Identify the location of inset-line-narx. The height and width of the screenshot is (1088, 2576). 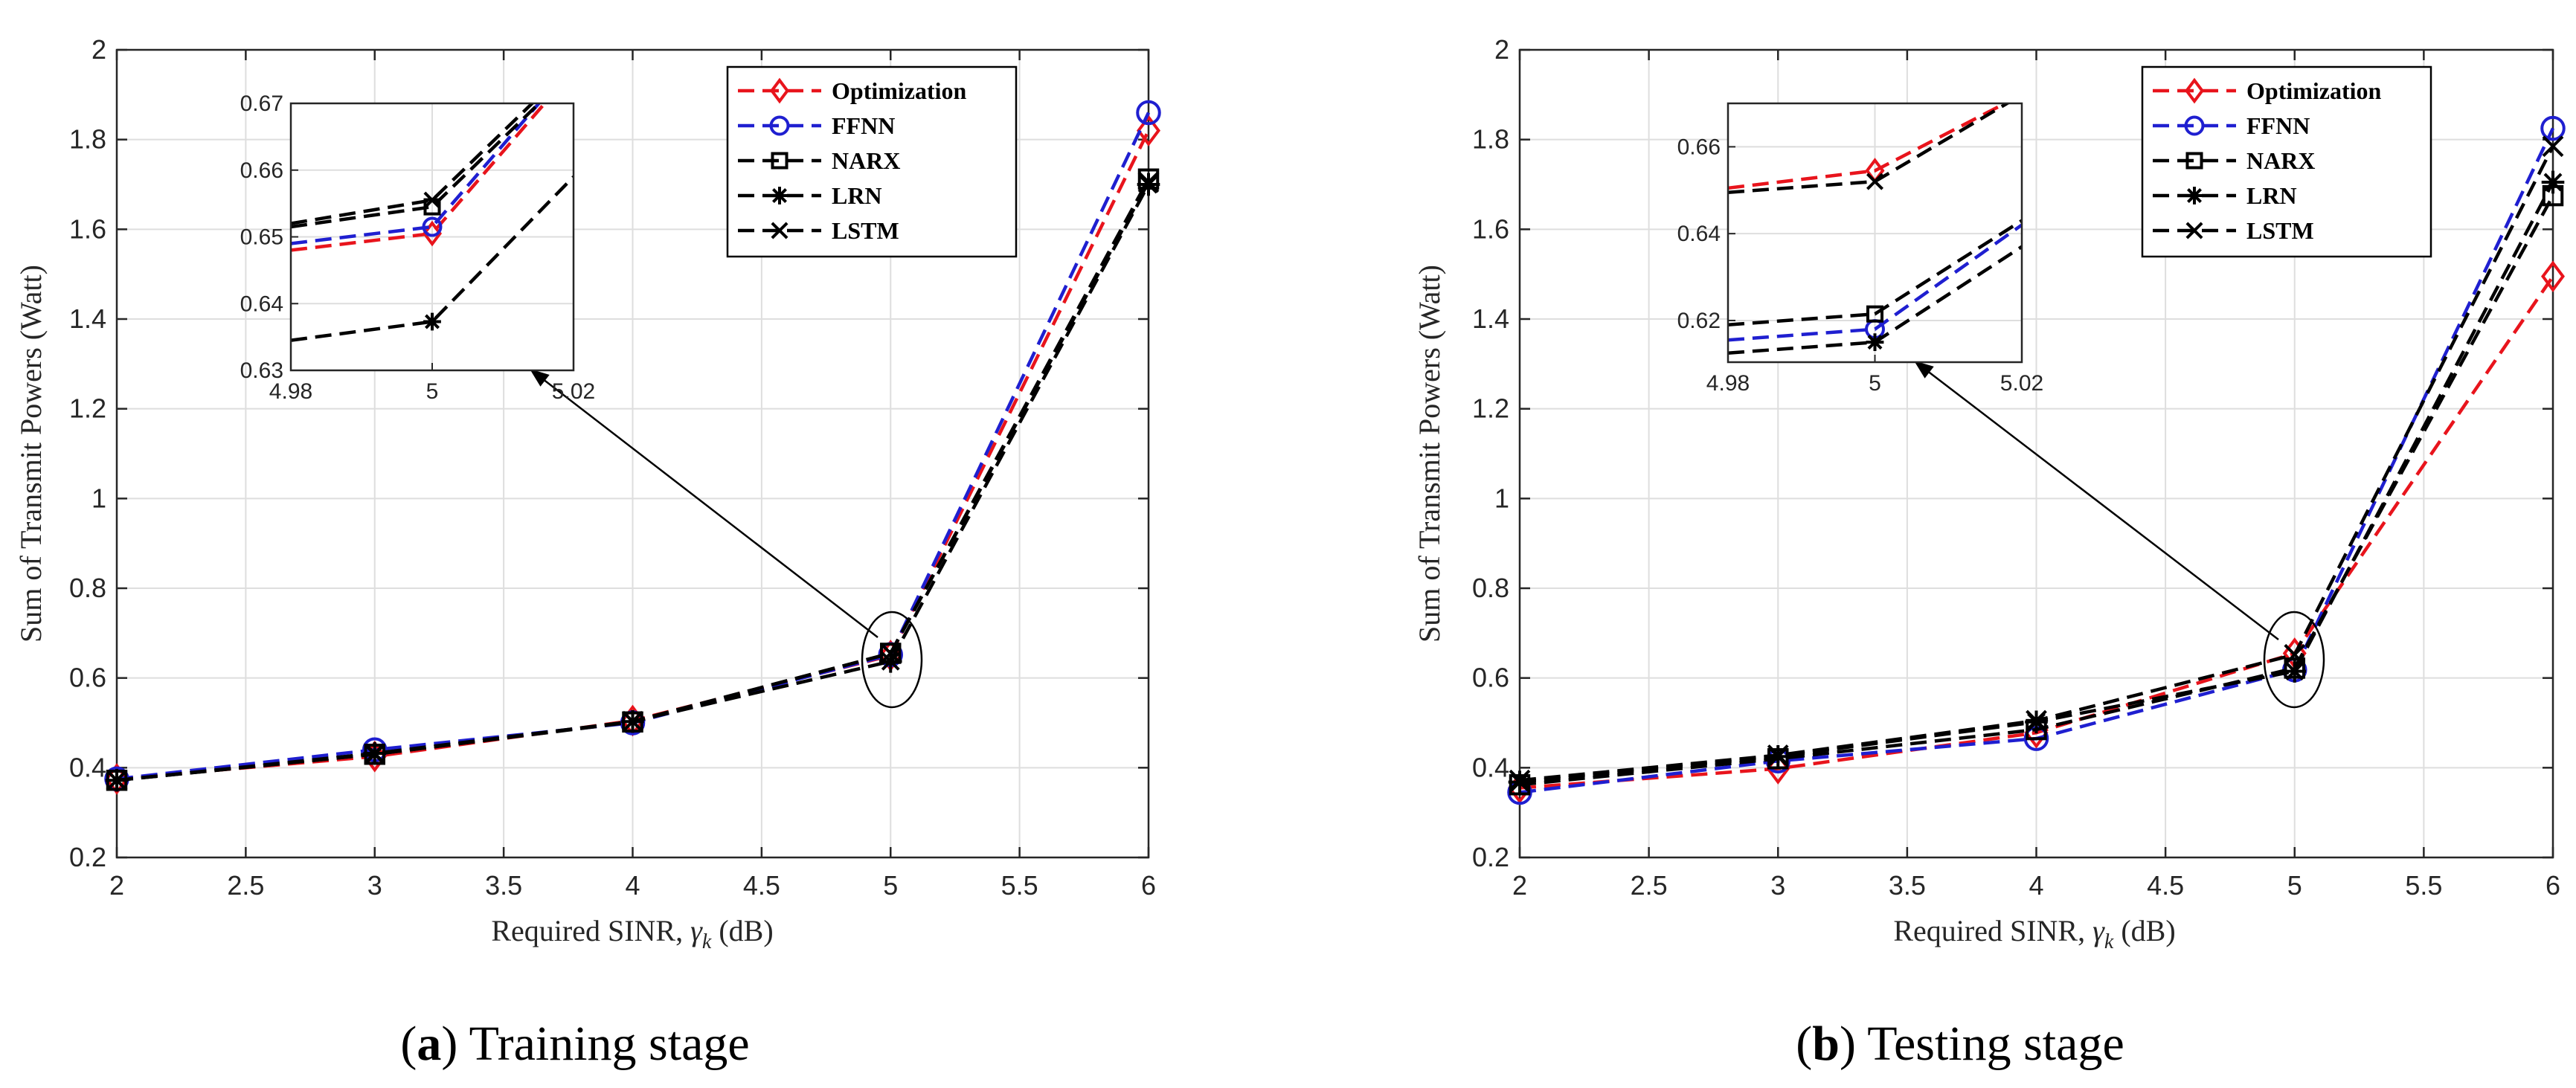
(1875, 273).